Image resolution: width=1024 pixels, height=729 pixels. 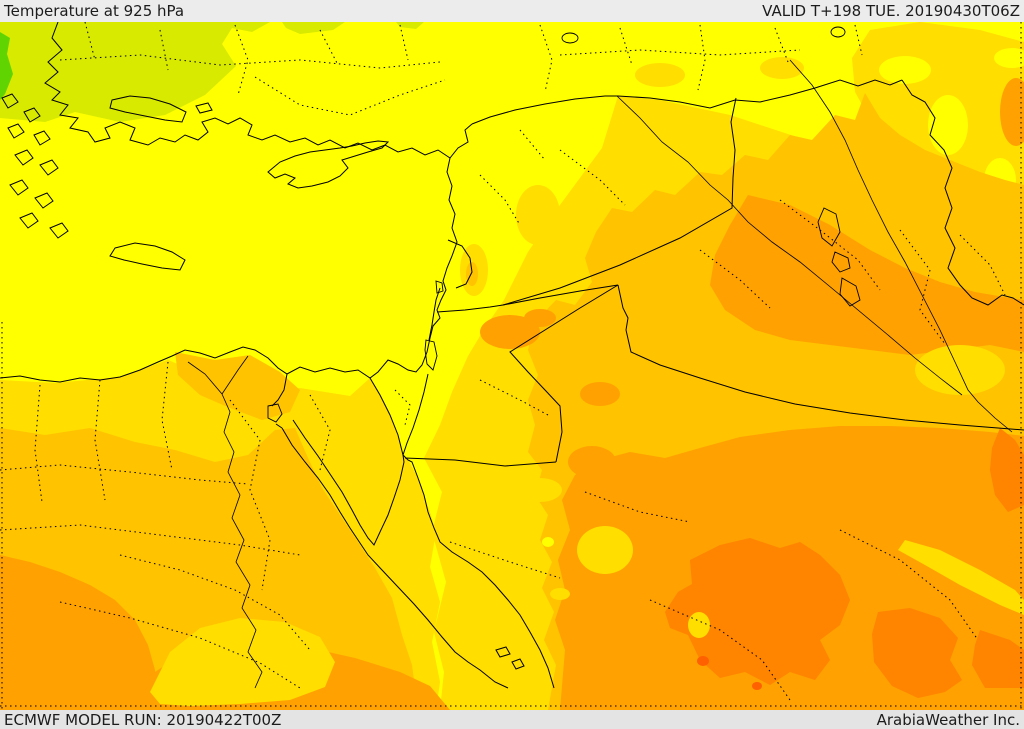 I want to click on syria-iraq-border, so click(x=619, y=201).